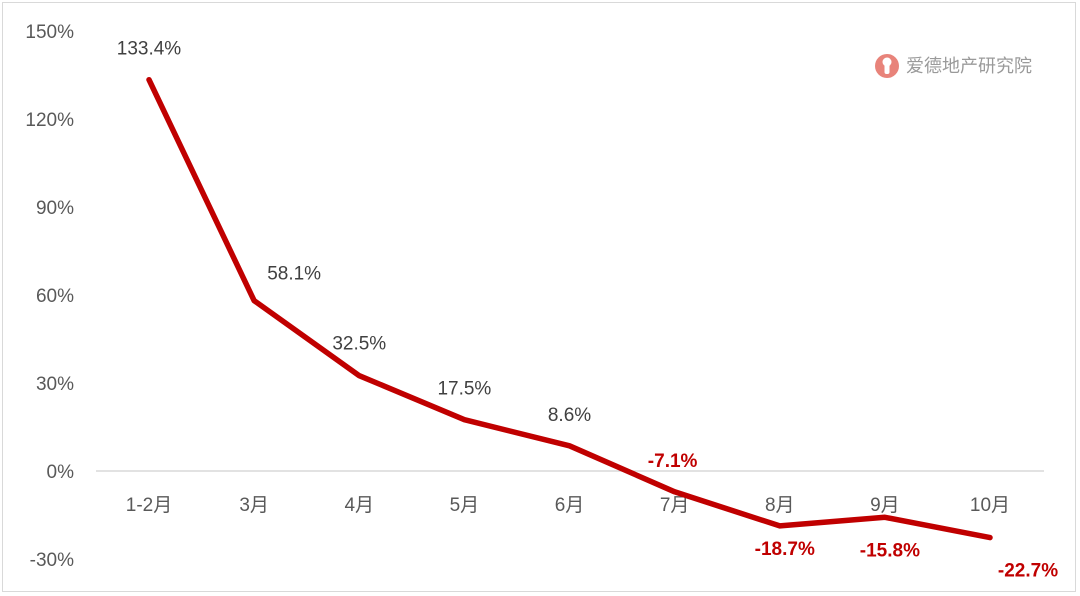 Image resolution: width=1080 pixels, height=596 pixels. Describe the element at coordinates (465, 505) in the screenshot. I see `x-tick-label: 5月` at that location.